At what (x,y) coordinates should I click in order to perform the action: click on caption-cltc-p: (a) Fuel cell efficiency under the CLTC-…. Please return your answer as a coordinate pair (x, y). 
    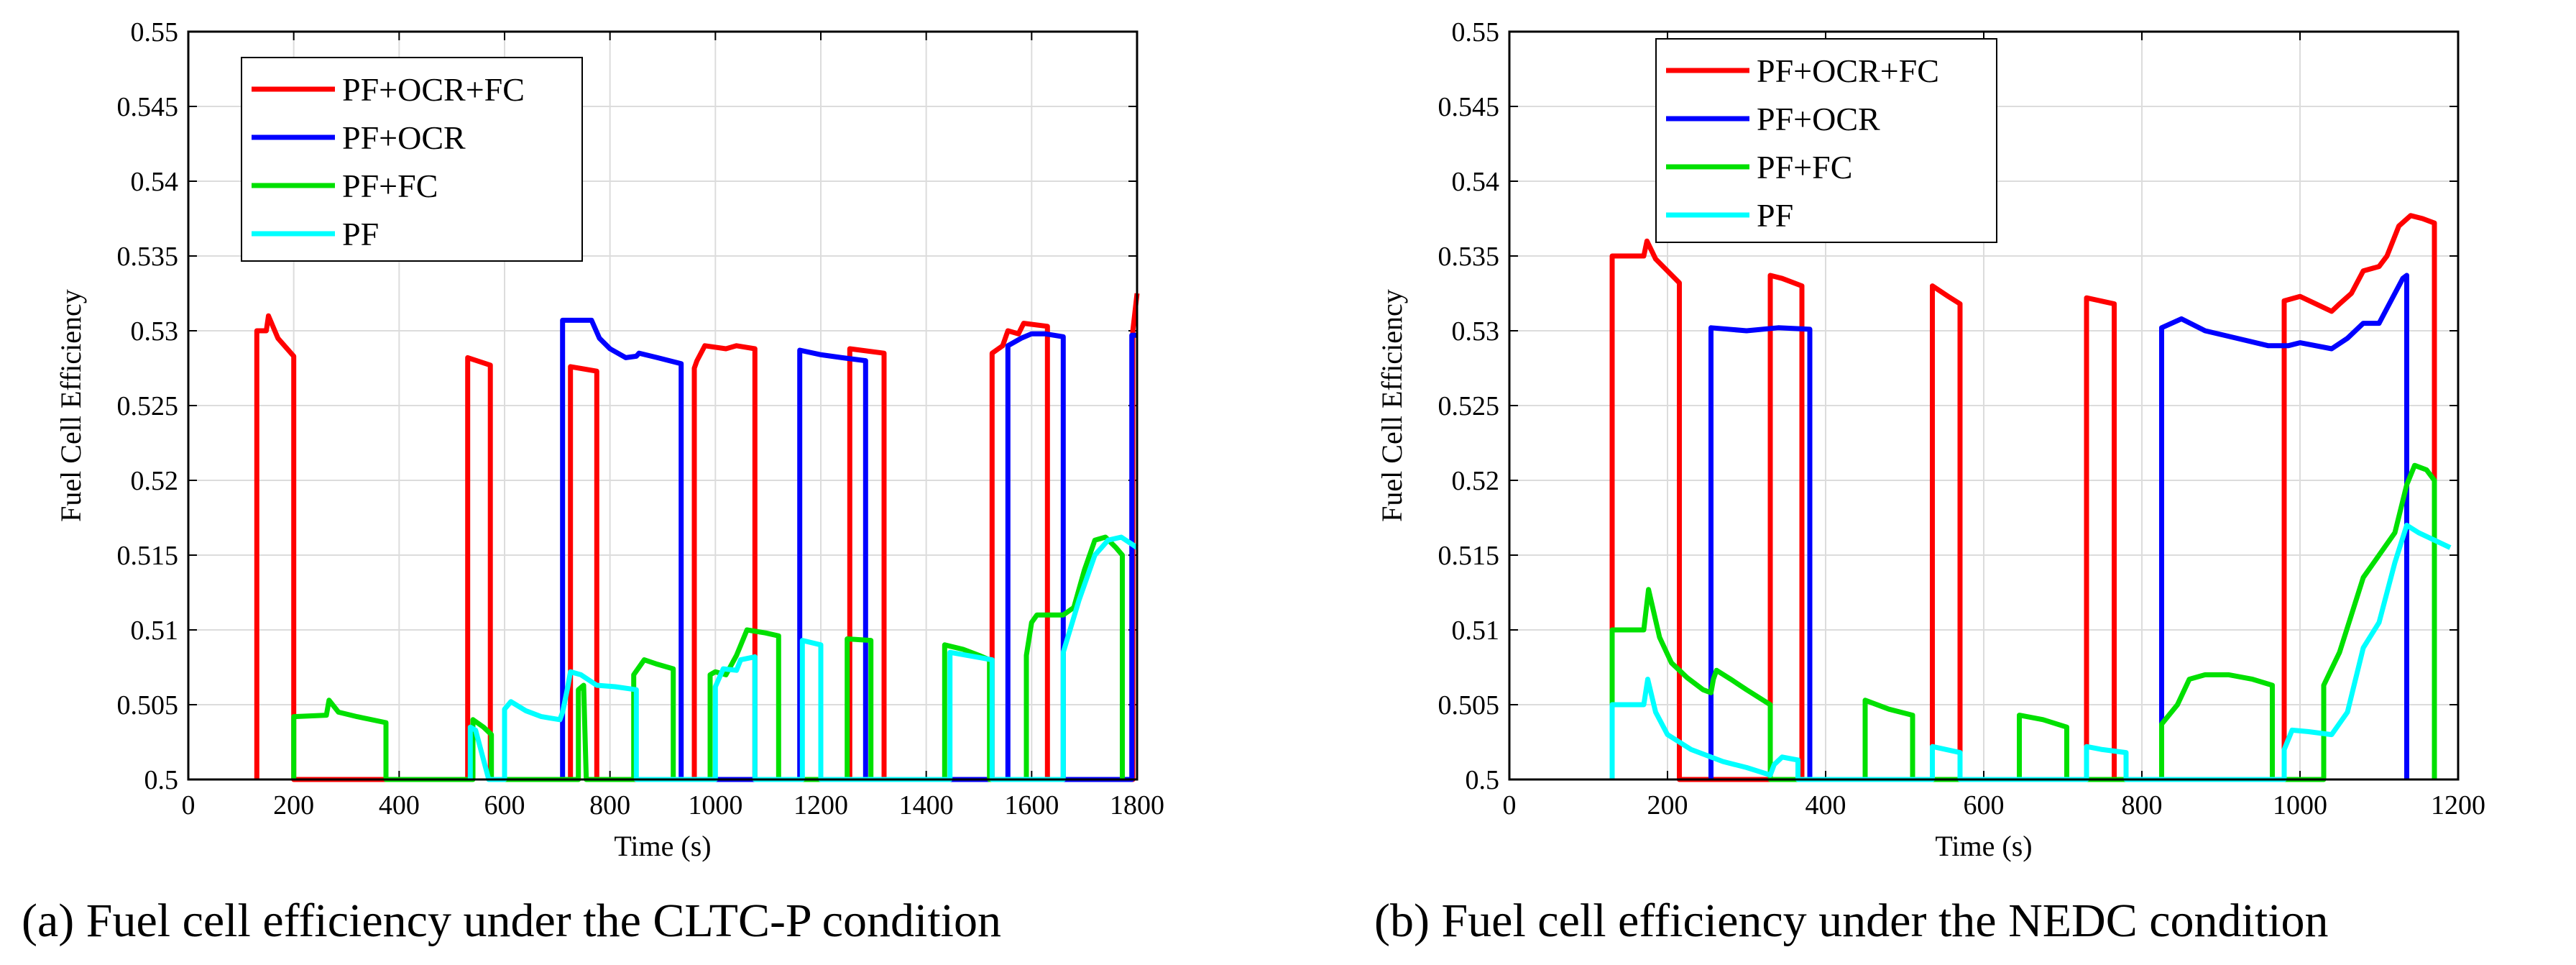
    Looking at the image, I should click on (511, 921).